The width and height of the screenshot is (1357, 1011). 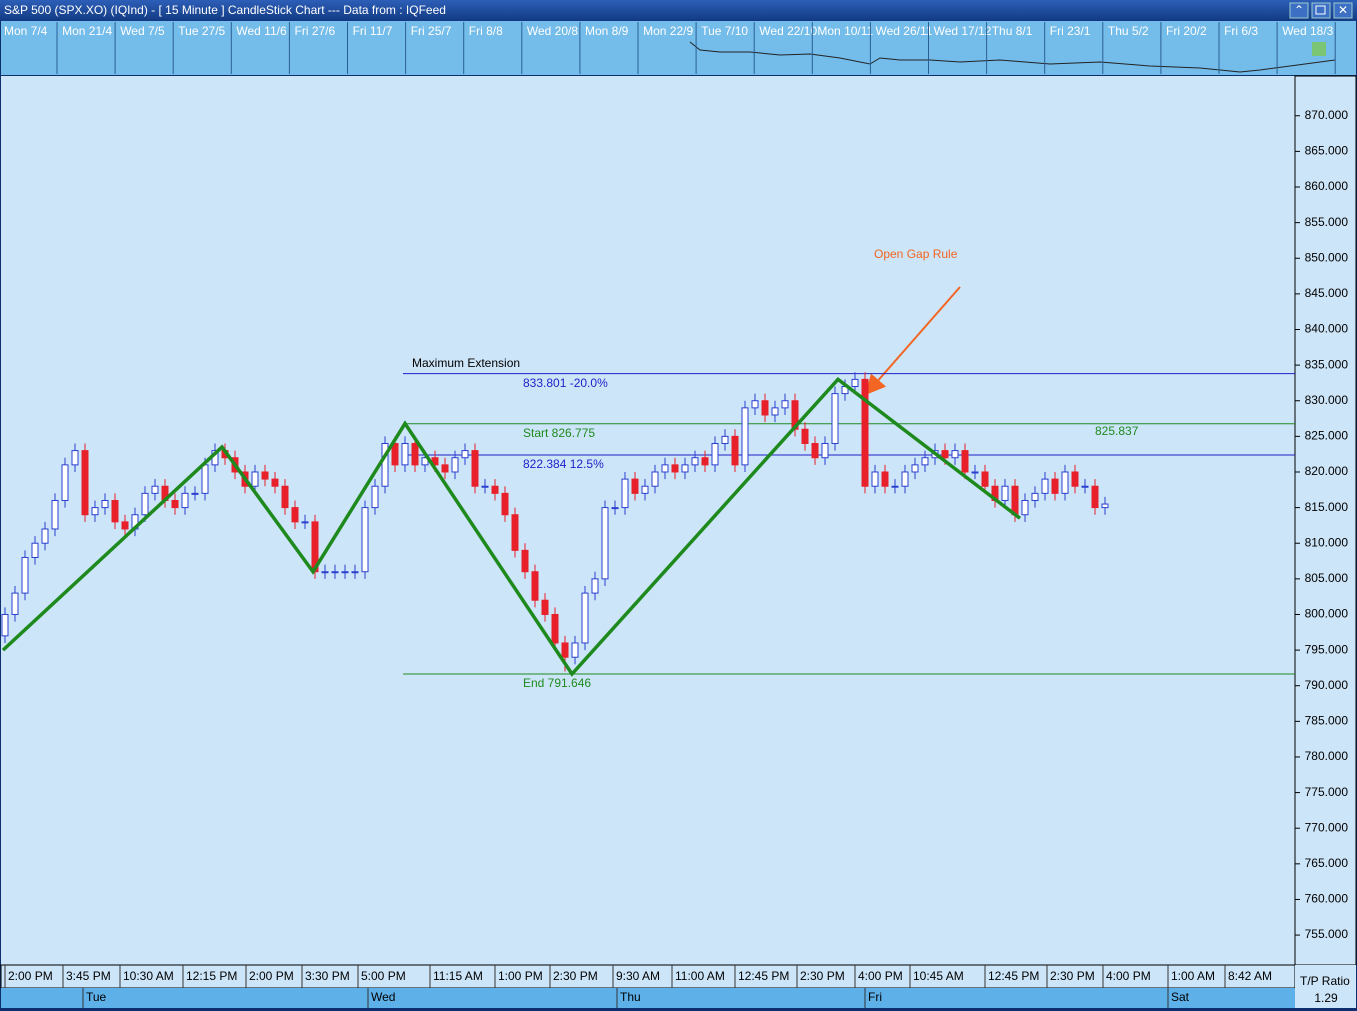 I want to click on y-tick-label: 845.000, so click(x=1327, y=293).